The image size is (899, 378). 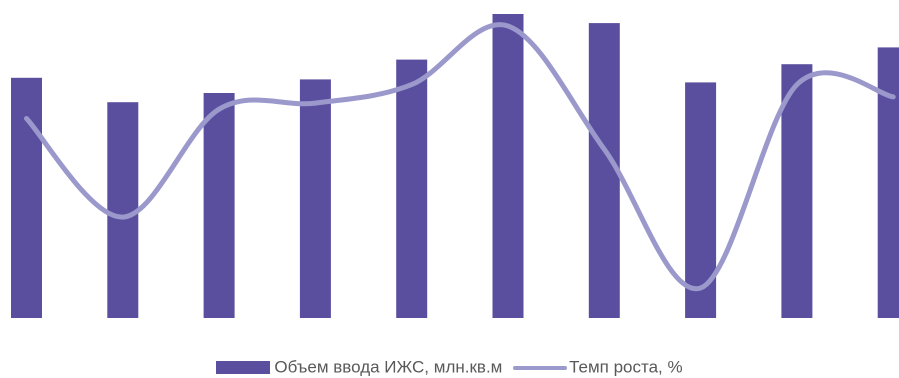 I want to click on legend: Объем ввода ИЖС, млн.кв.м Темп роста, %, so click(x=449, y=367).